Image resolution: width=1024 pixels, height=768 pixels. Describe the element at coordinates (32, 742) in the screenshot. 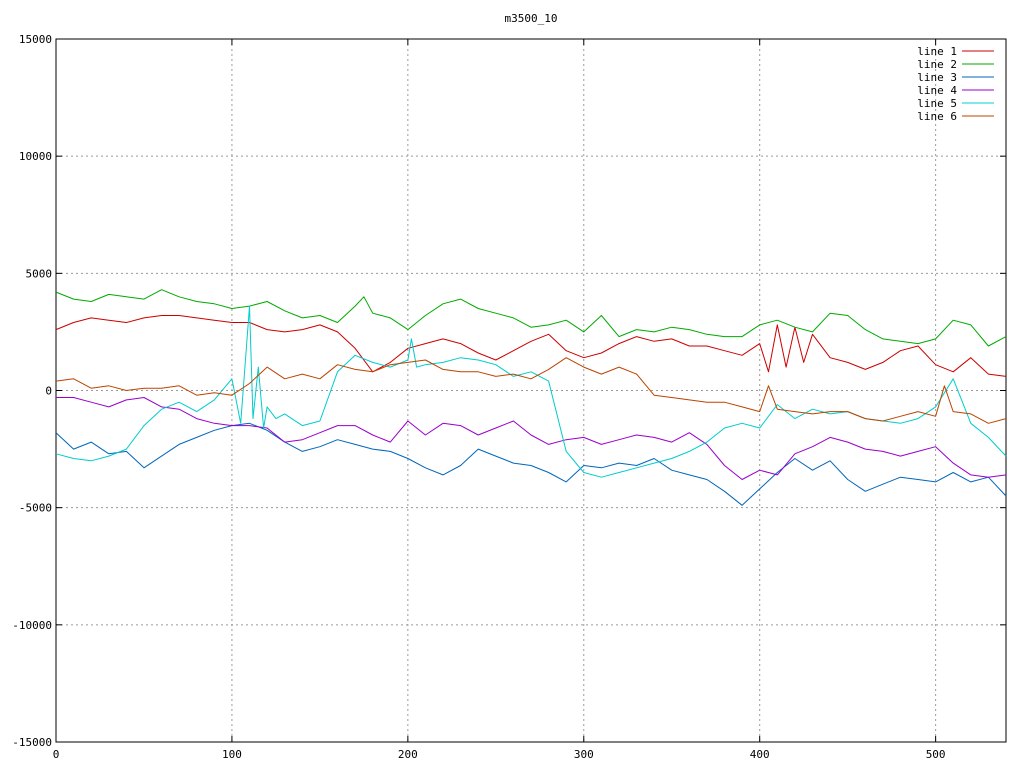

I see `y-tick-label: -15000` at that location.